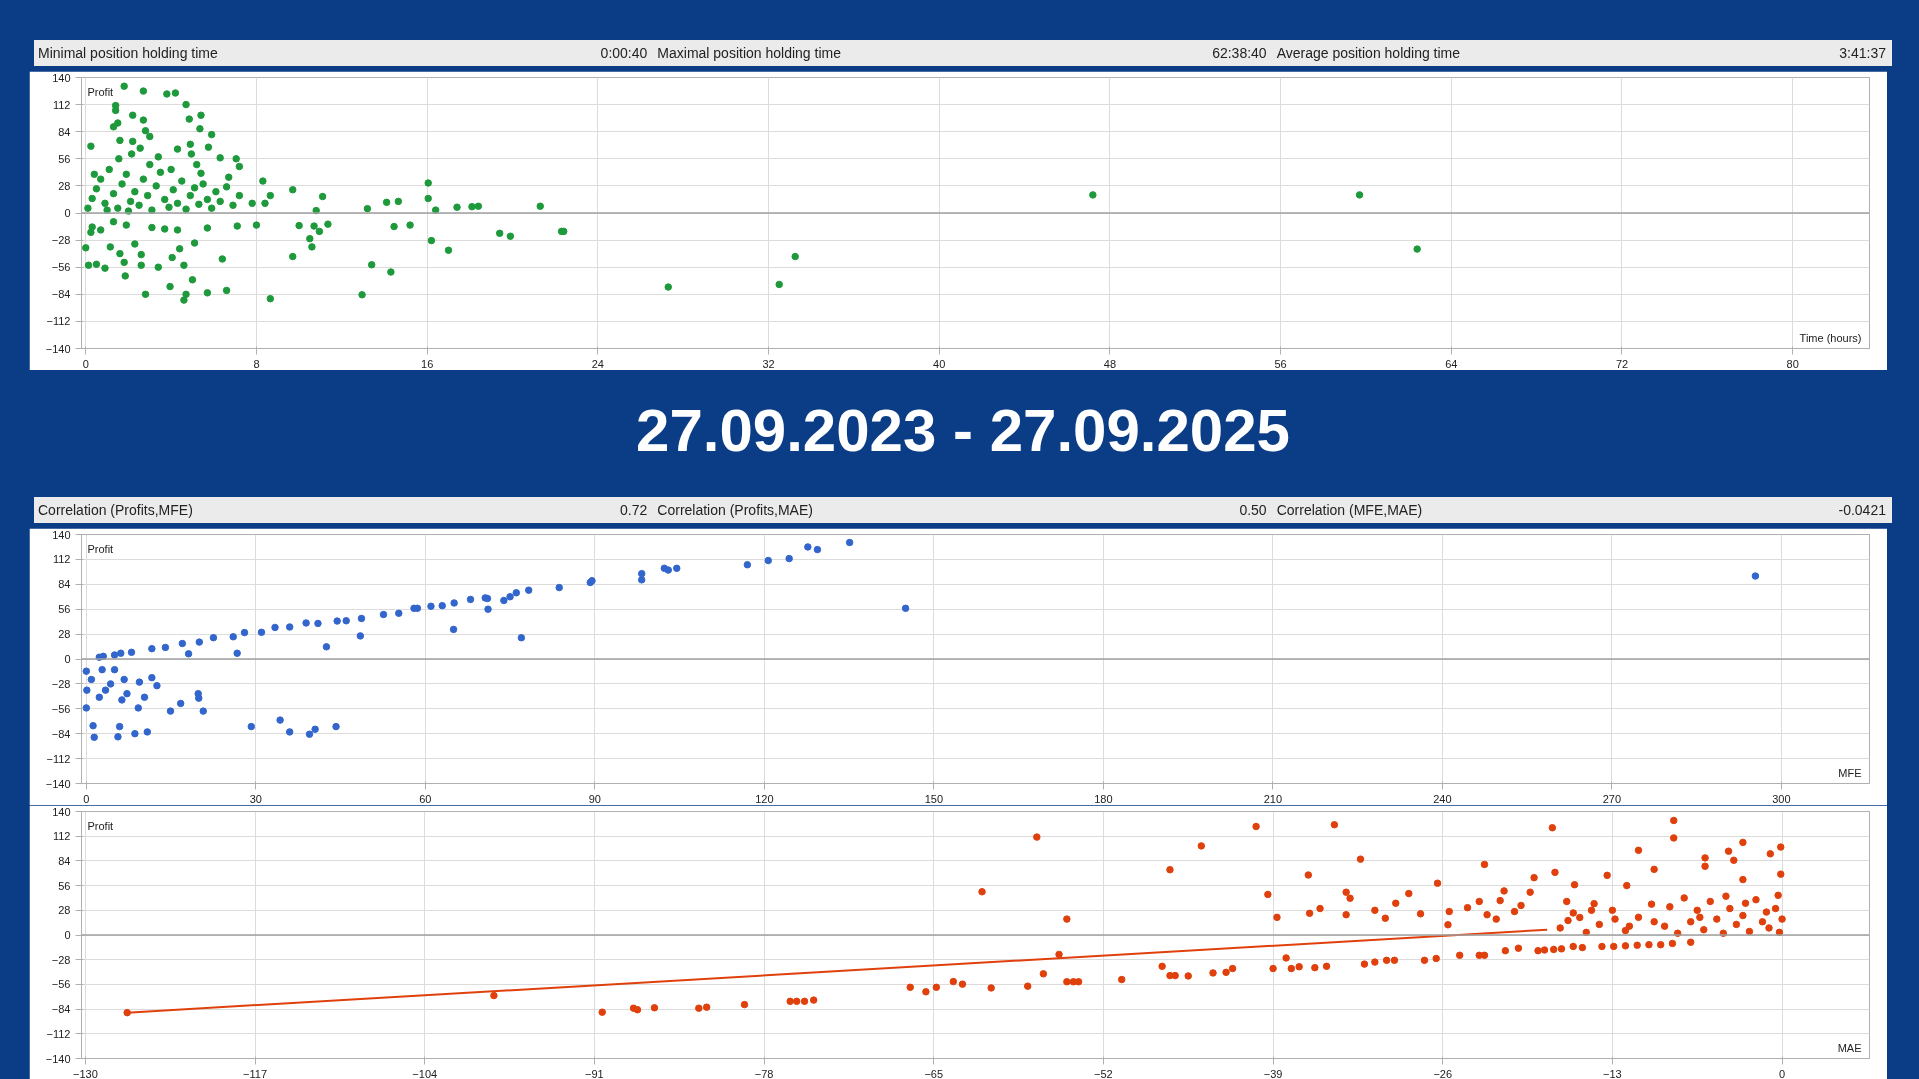 Image resolution: width=1919 pixels, height=1079 pixels. What do you see at coordinates (594, 798) in the screenshot?
I see `x-tick-label: 90` at bounding box center [594, 798].